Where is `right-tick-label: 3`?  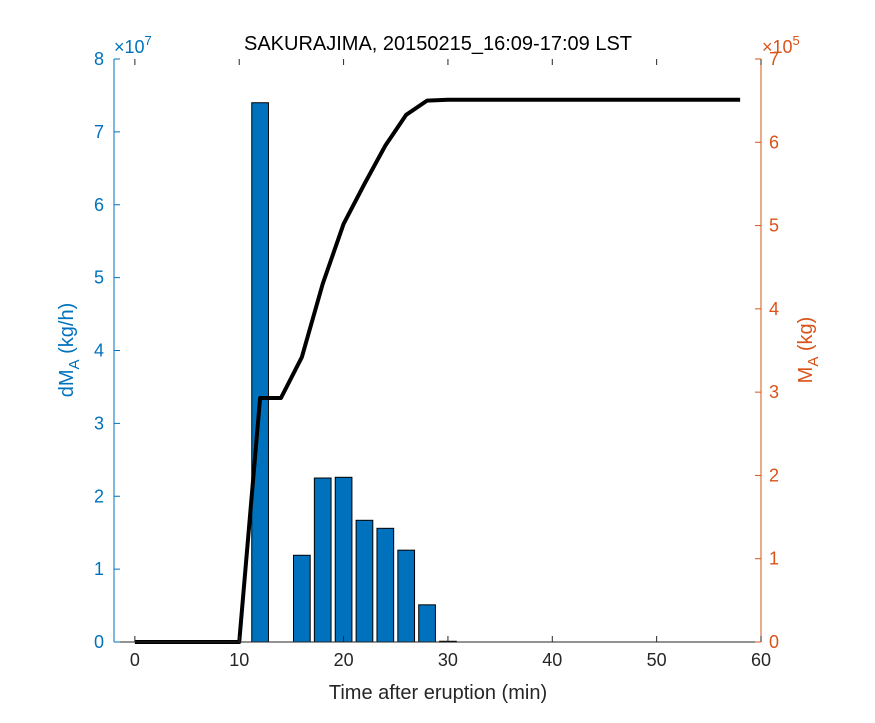
right-tick-label: 3 is located at coordinates (774, 392).